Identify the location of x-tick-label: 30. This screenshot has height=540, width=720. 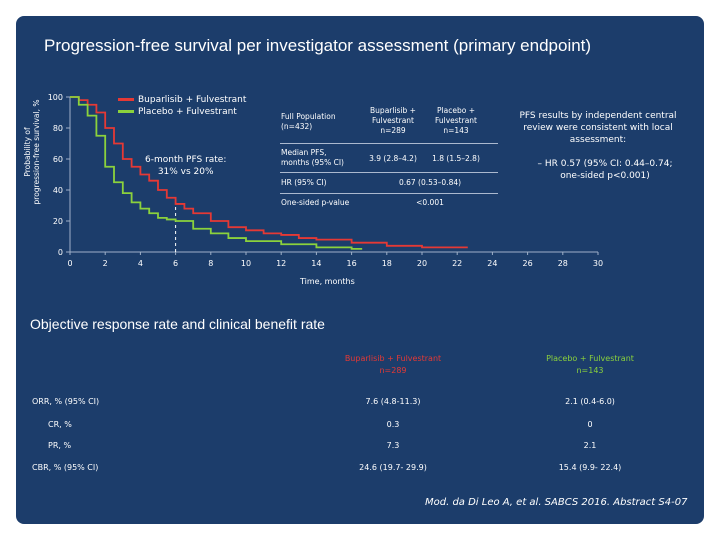
(598, 263).